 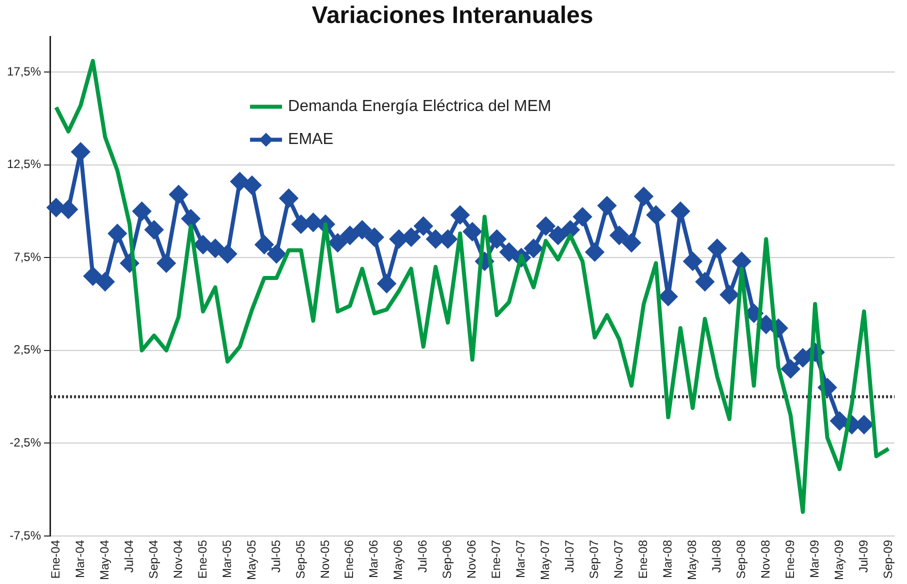 What do you see at coordinates (863, 556) in the screenshot?
I see `x-tick-label: Jul-09` at bounding box center [863, 556].